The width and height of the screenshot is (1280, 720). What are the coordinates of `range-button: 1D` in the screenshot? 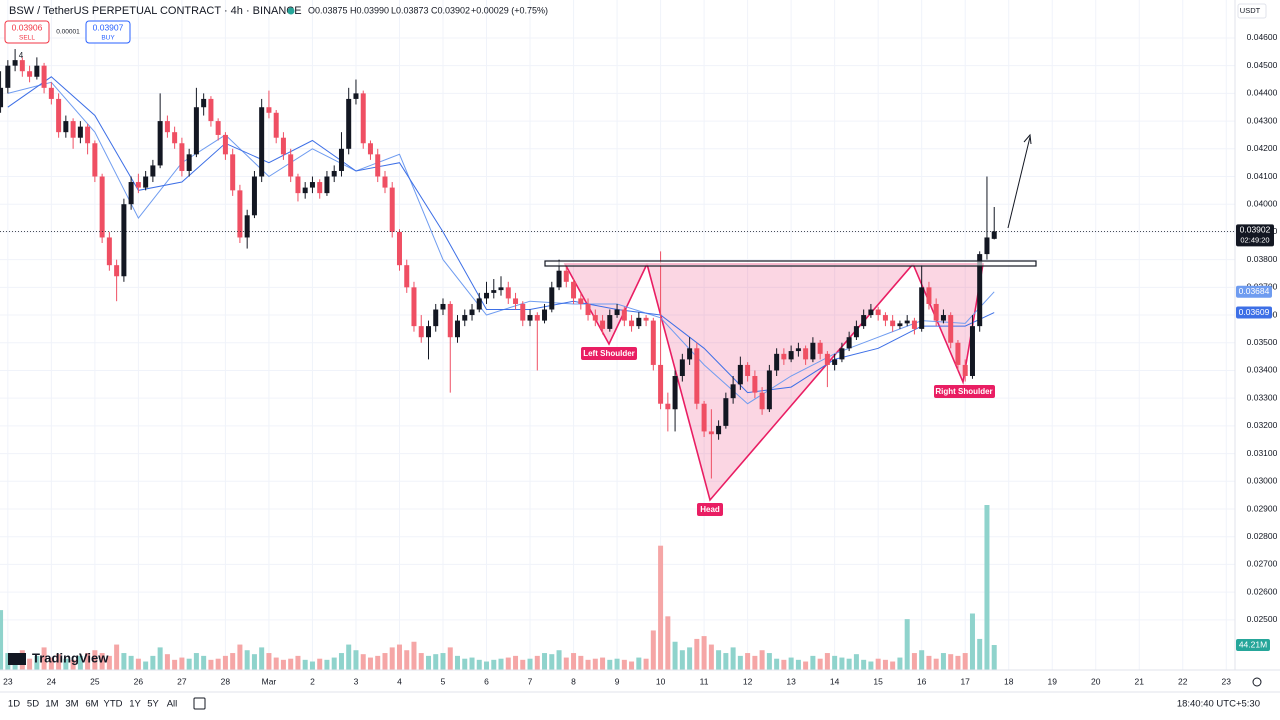 It's located at (14, 704).